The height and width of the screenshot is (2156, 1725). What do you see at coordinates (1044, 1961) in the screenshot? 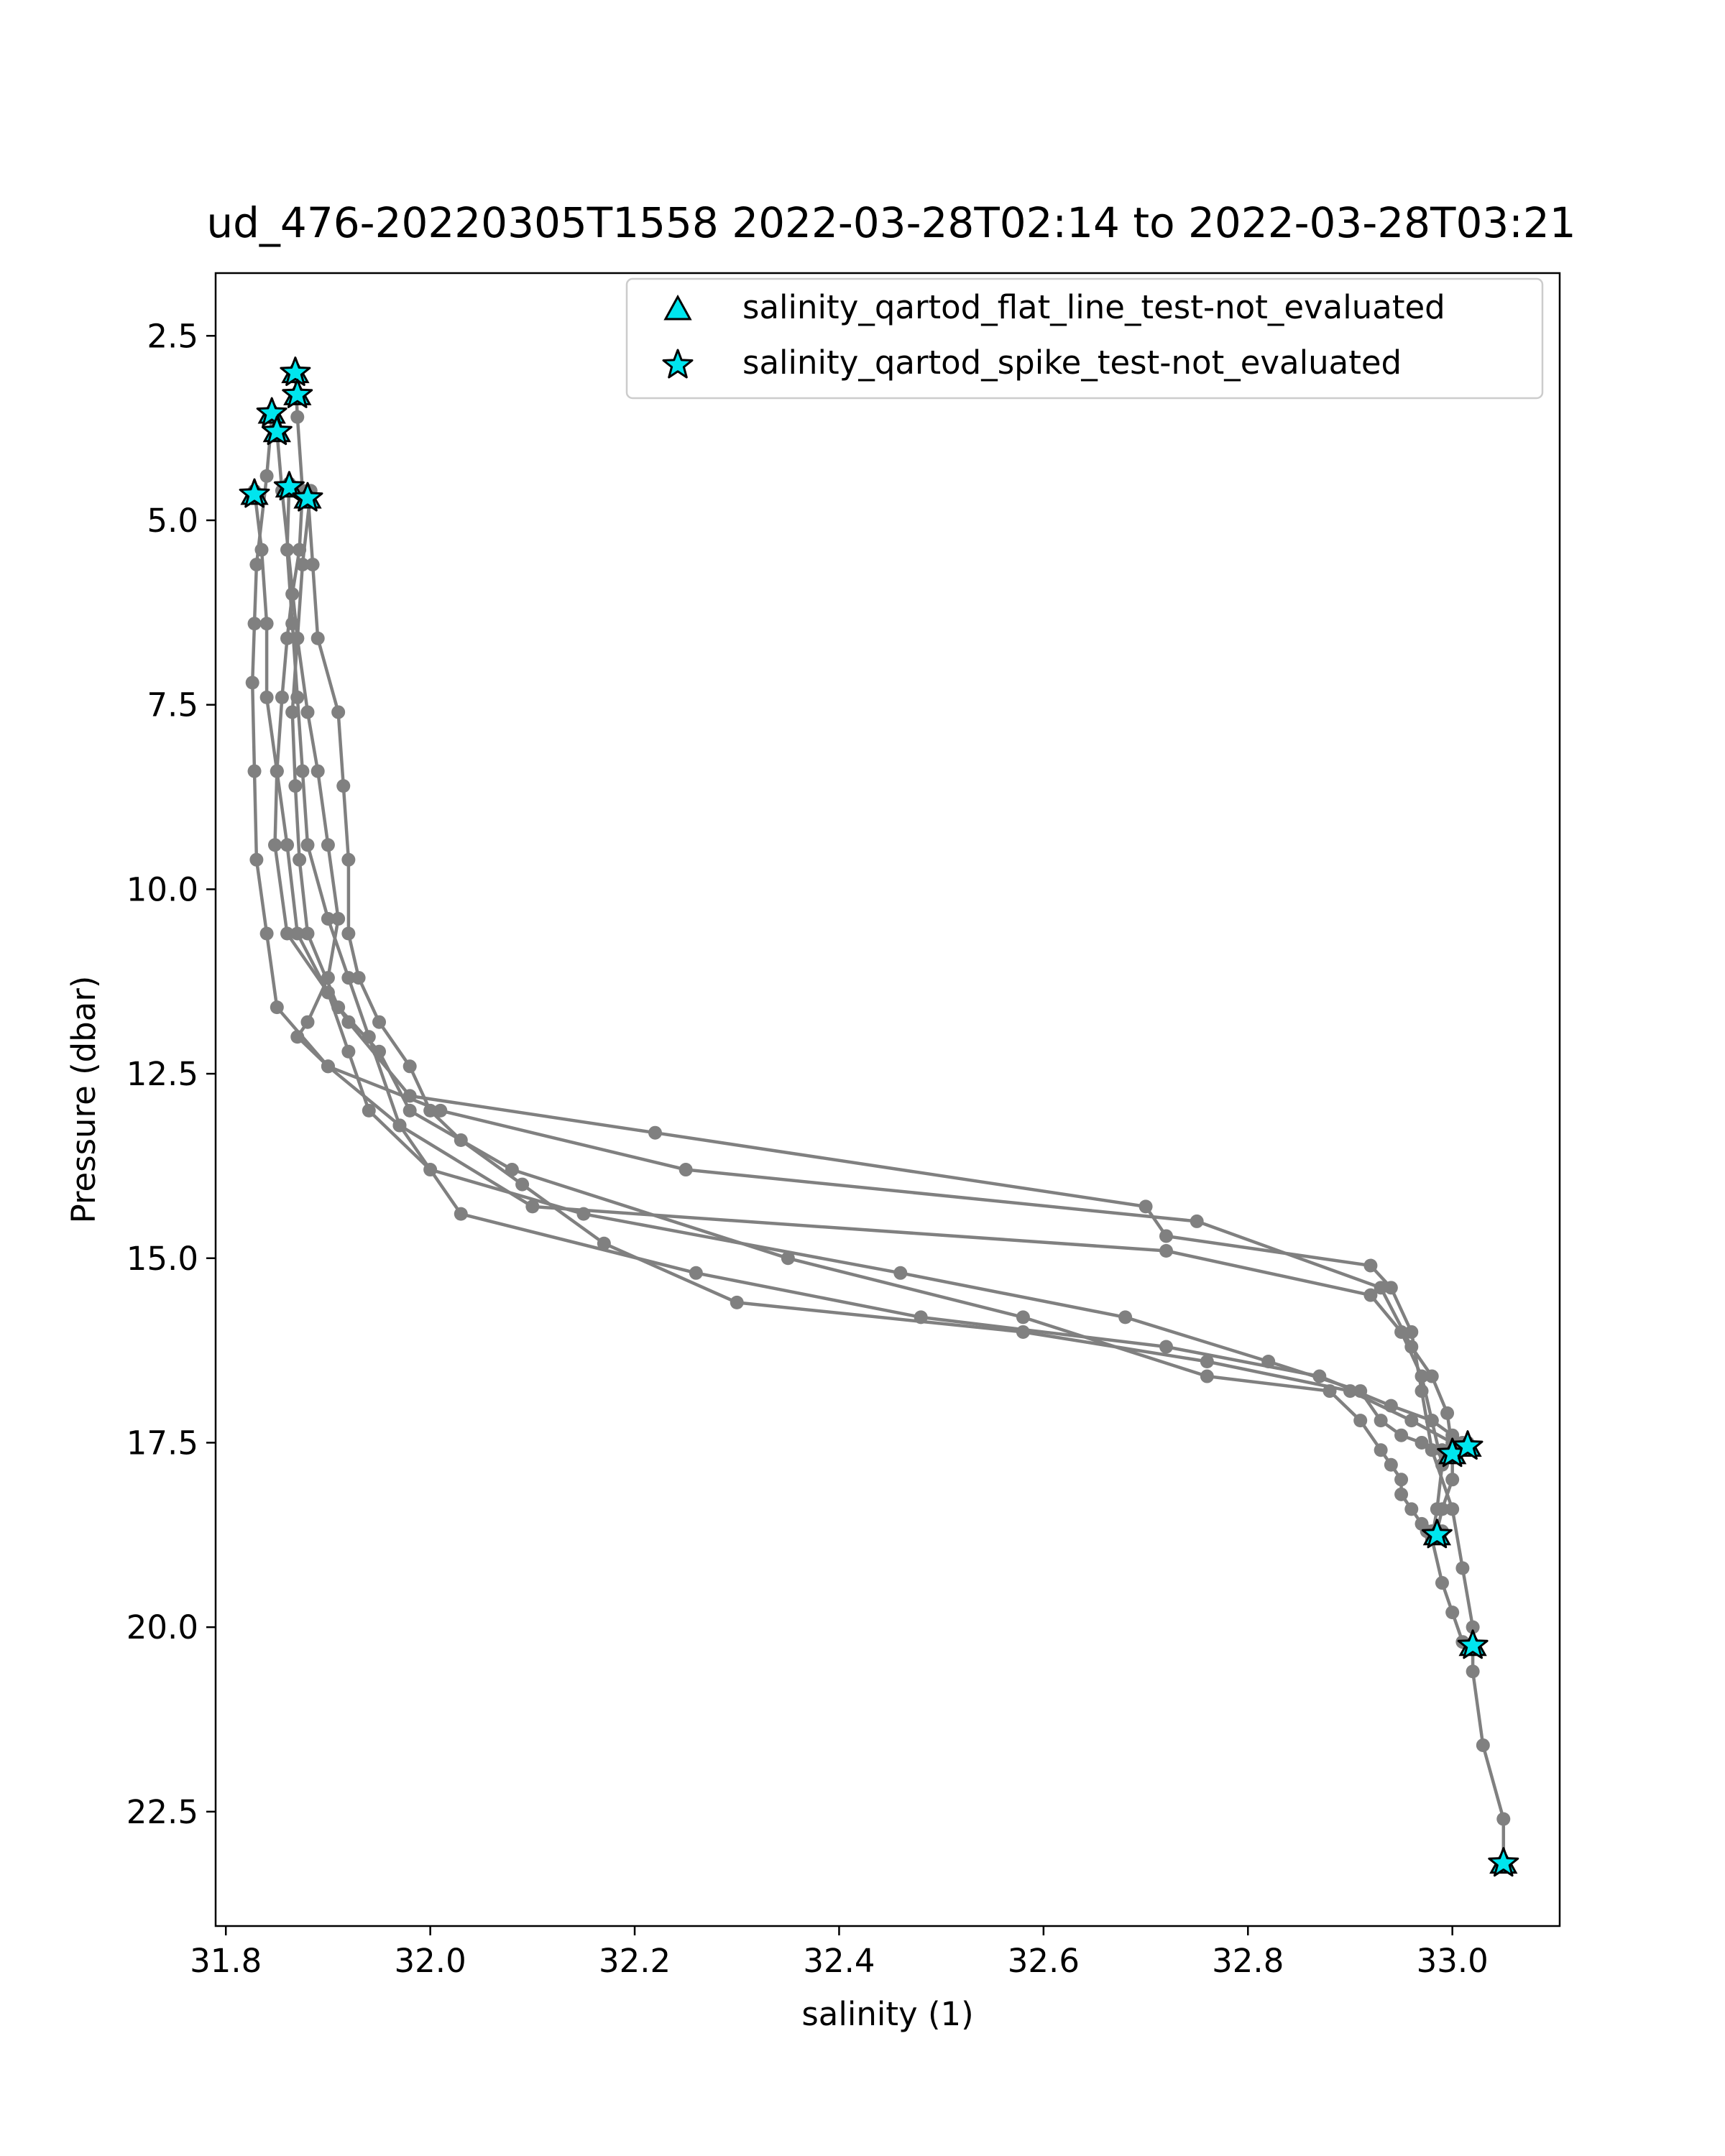
I see `x-tick-label: 32.6` at bounding box center [1044, 1961].